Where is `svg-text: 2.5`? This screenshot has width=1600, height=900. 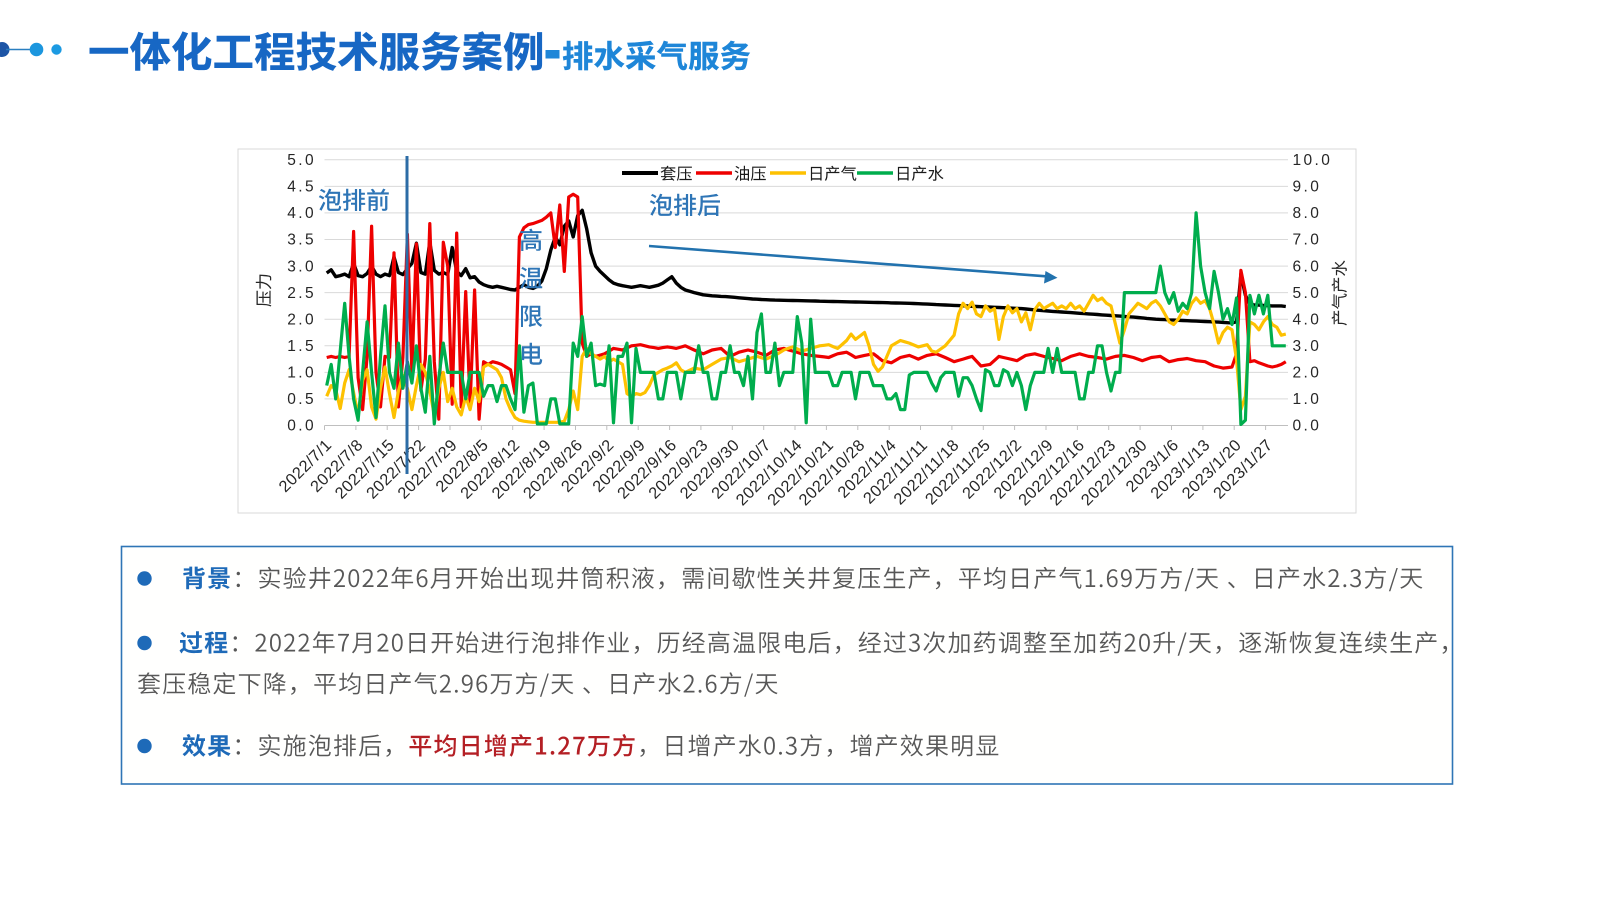 svg-text: 2.5 is located at coordinates (301, 293).